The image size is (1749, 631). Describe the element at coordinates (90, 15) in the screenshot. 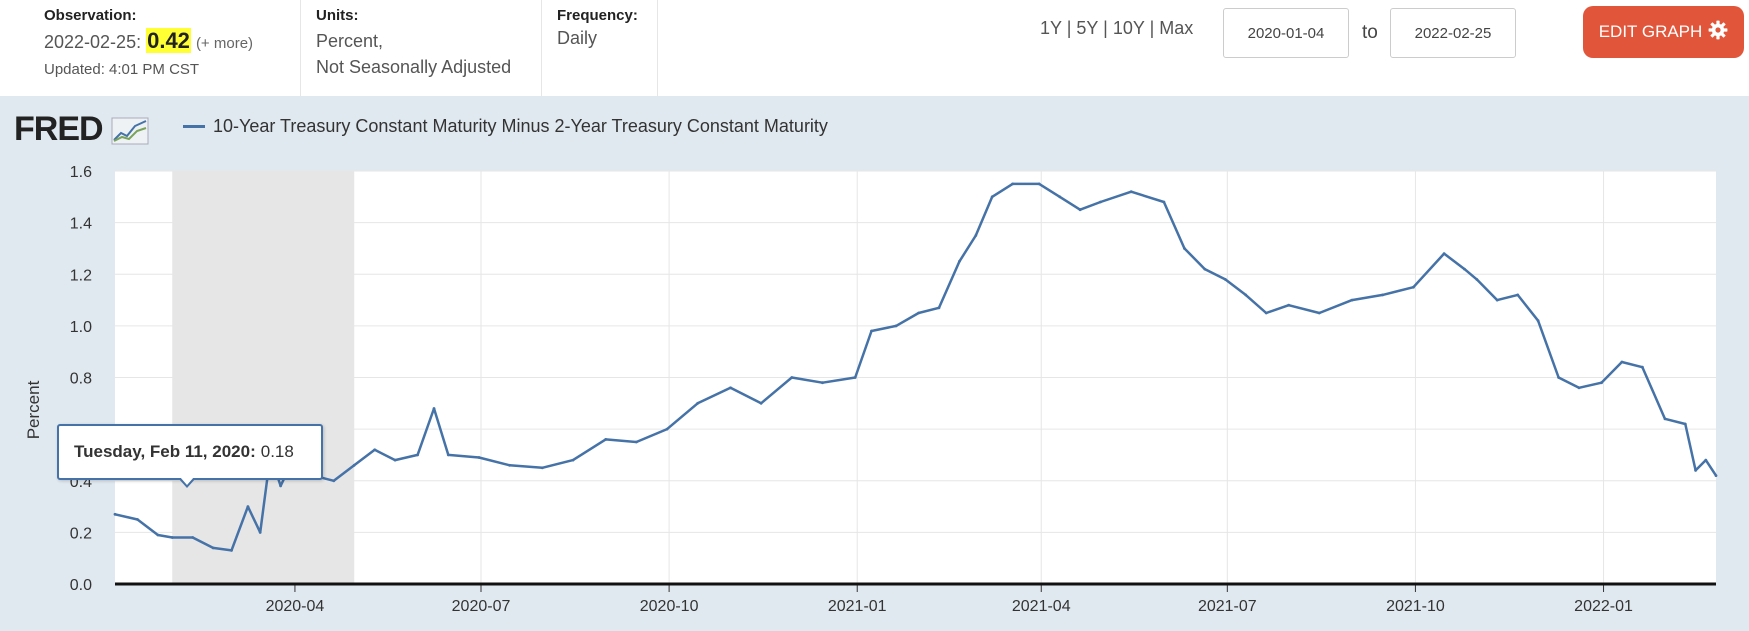

I see `observation-label: Observation:` at that location.